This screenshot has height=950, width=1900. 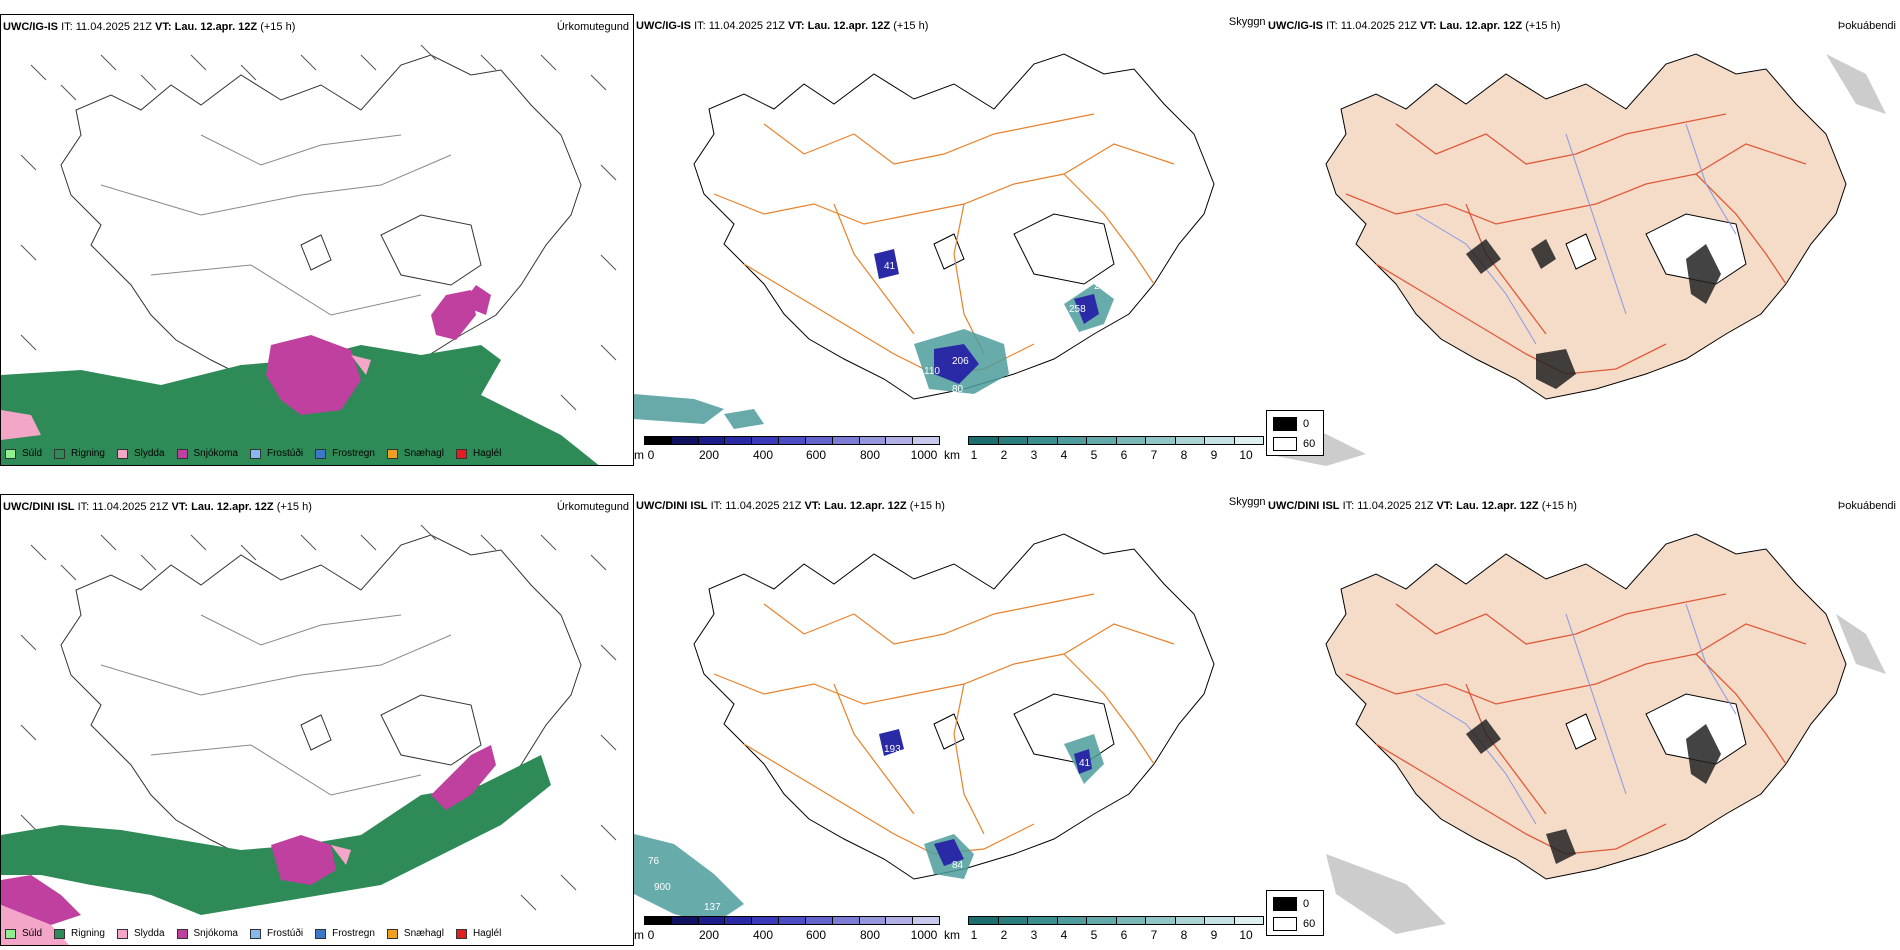 I want to click on colorbar-tick: 1000, so click(x=924, y=455).